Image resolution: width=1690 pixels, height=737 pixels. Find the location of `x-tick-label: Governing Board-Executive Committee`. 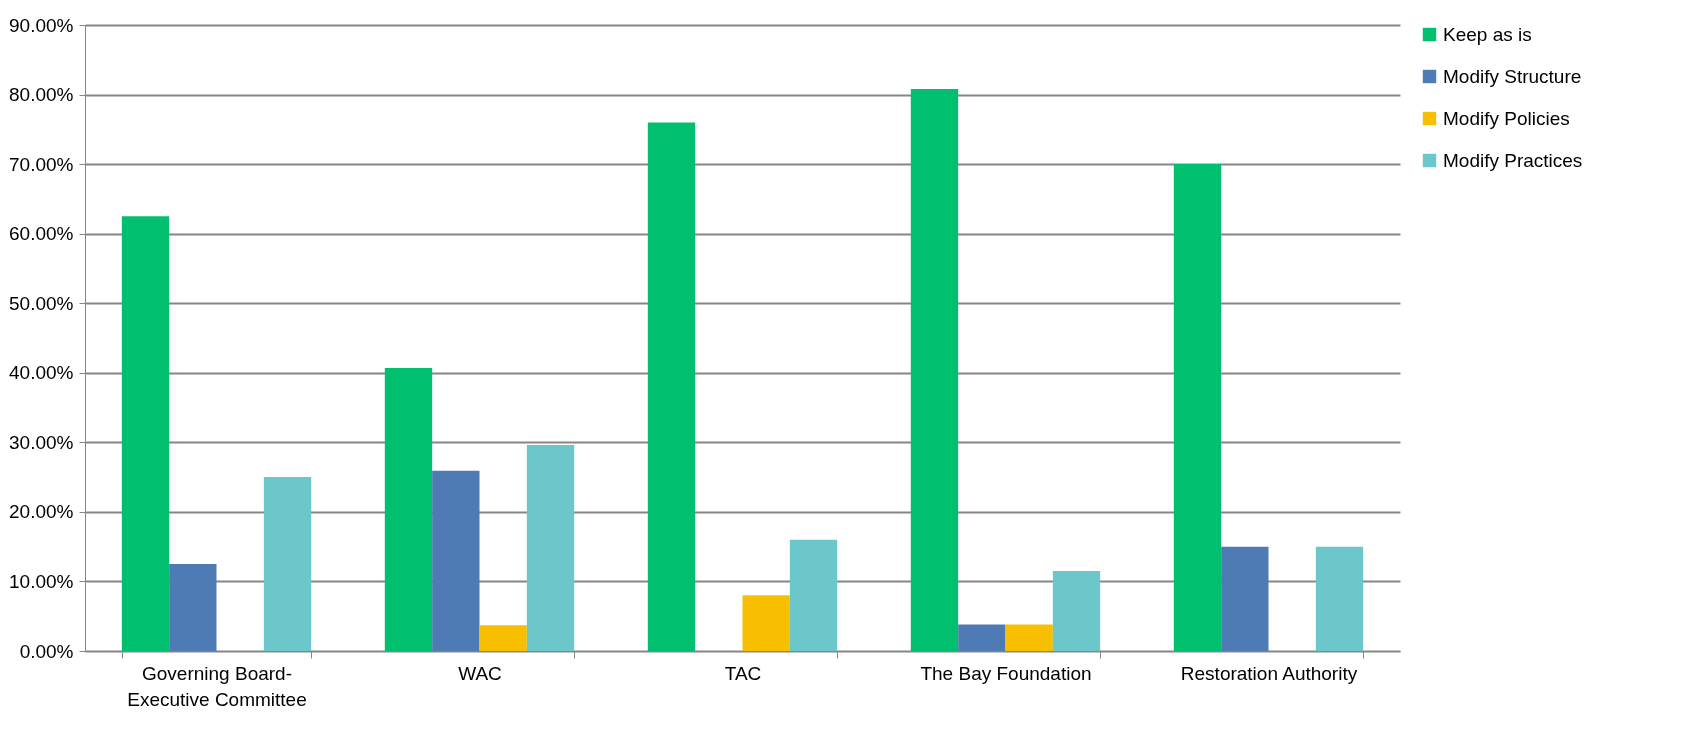

x-tick-label: Governing Board-Executive Committee is located at coordinates (217, 686).